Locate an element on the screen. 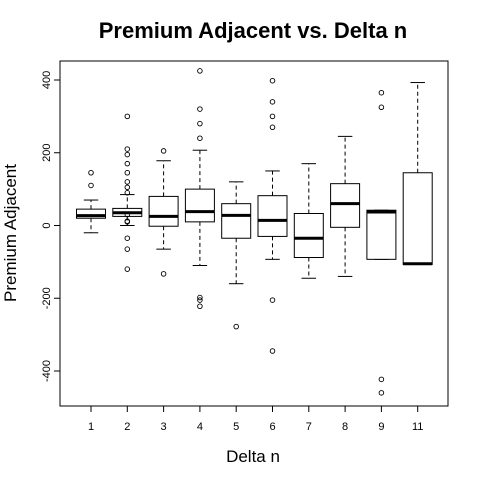  y-tick-label: -200 is located at coordinates (47, 298).